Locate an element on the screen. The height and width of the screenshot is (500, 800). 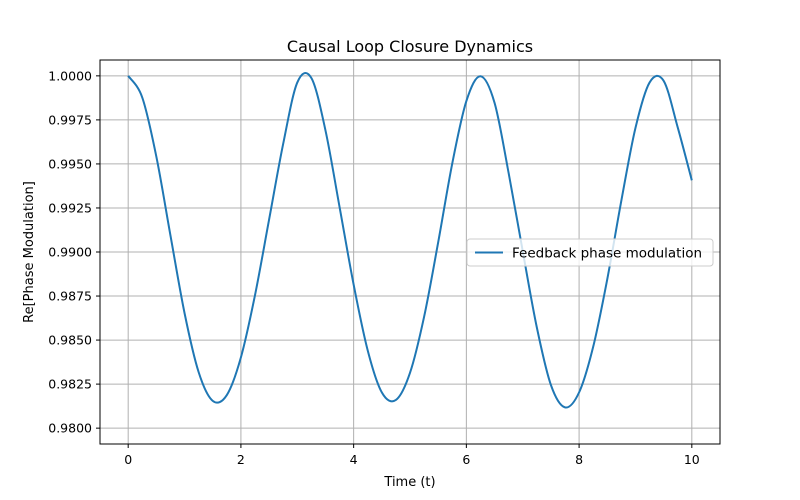
legend-label: Feedback phase modulation is located at coordinates (607, 254).